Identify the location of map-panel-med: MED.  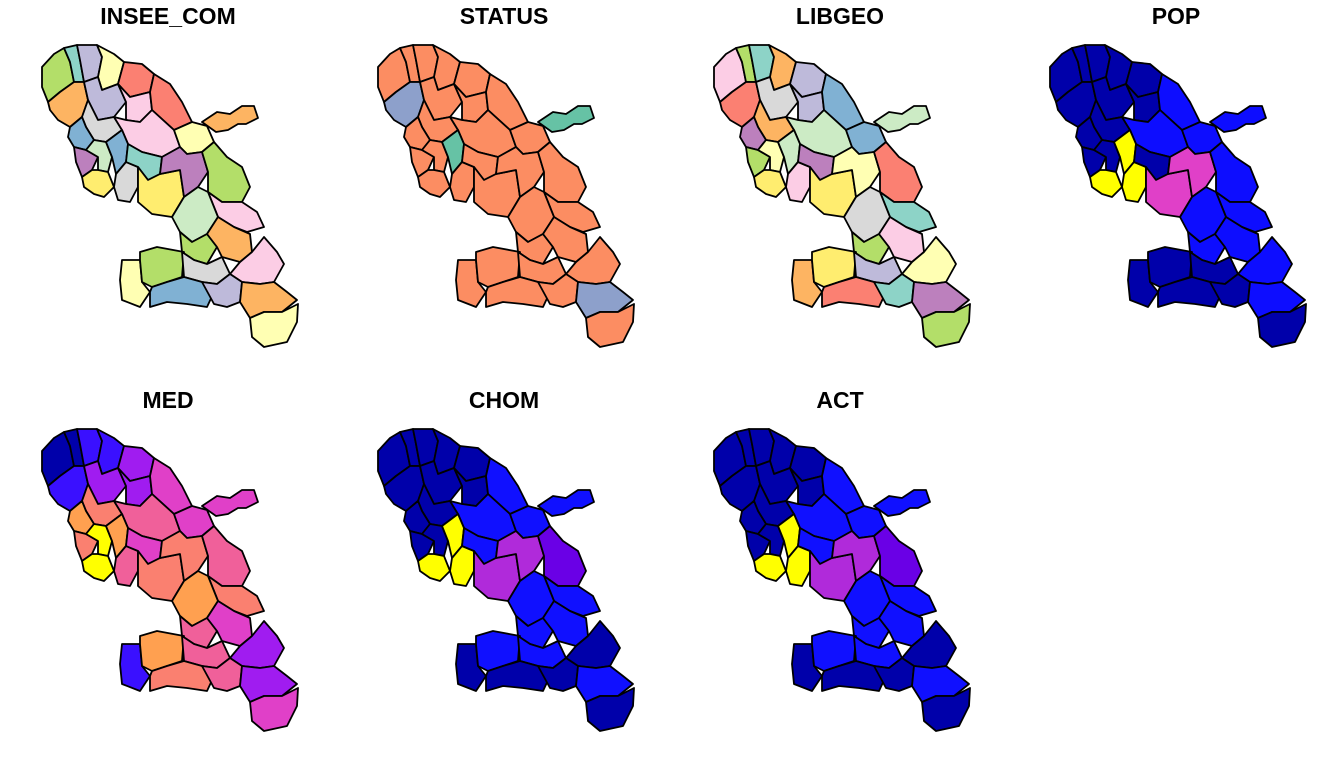
(168, 576).